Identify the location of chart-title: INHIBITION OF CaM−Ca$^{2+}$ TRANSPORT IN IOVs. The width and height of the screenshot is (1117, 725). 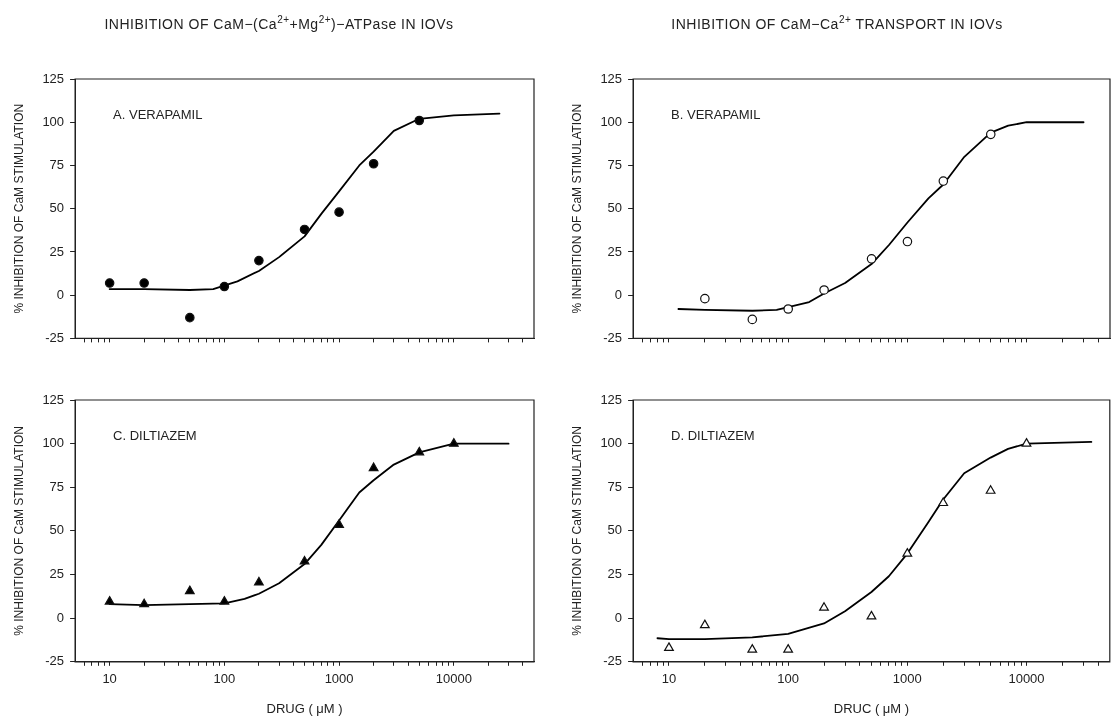
(837, 23).